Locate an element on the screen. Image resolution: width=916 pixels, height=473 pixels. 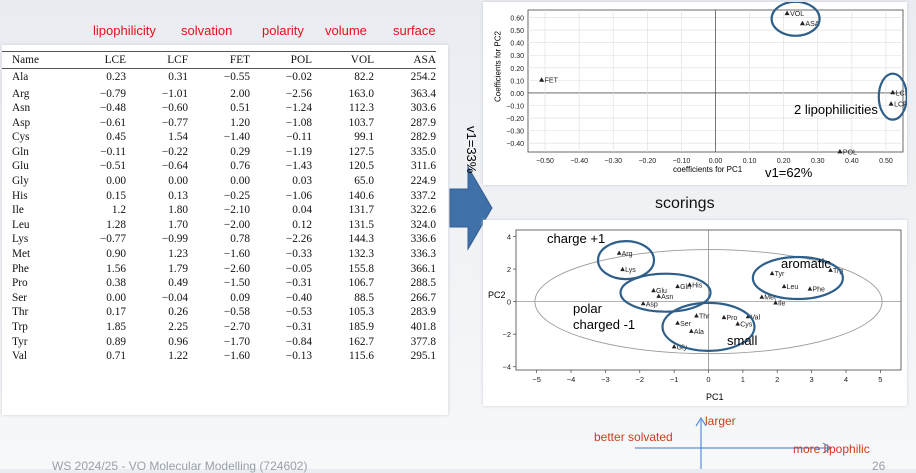
x-tick-label: −5 is located at coordinates (536, 379).